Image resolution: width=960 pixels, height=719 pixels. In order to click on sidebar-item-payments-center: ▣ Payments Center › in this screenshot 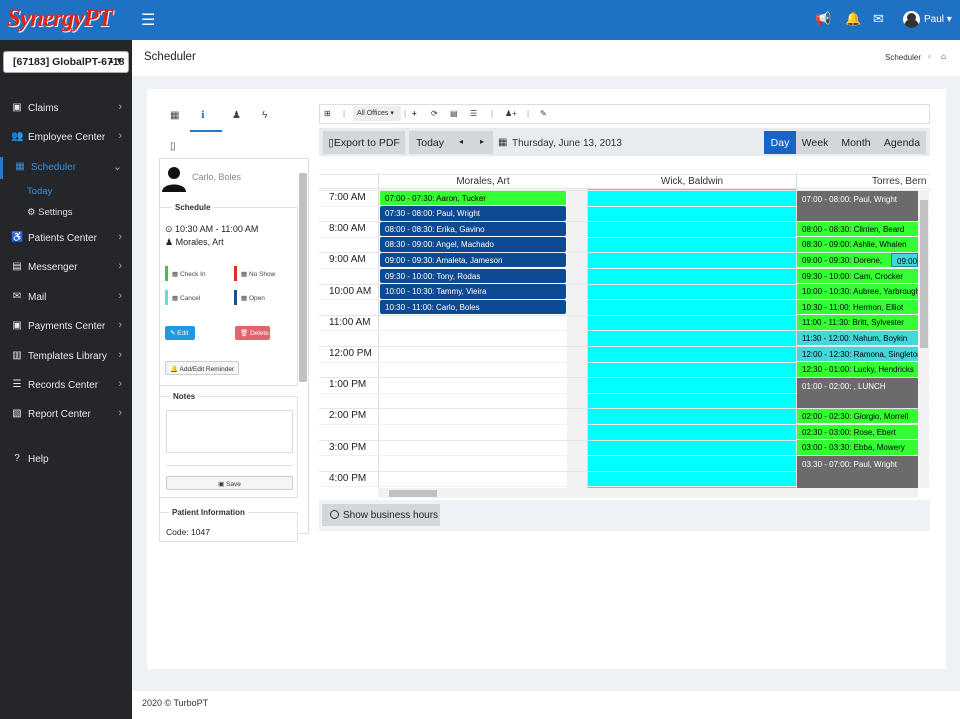, I will do `click(67, 325)`.